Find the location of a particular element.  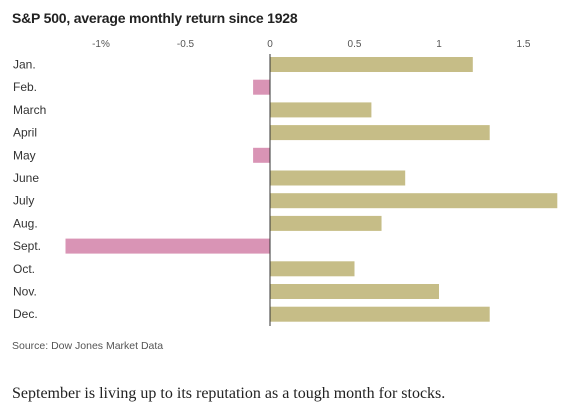

category-label: Jan. is located at coordinates (24, 65).